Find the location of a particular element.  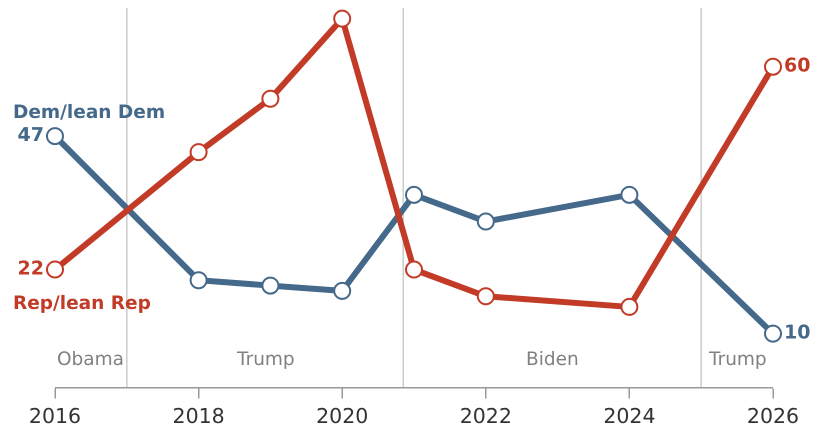

series-label: Dem/lean Dem is located at coordinates (89, 112).